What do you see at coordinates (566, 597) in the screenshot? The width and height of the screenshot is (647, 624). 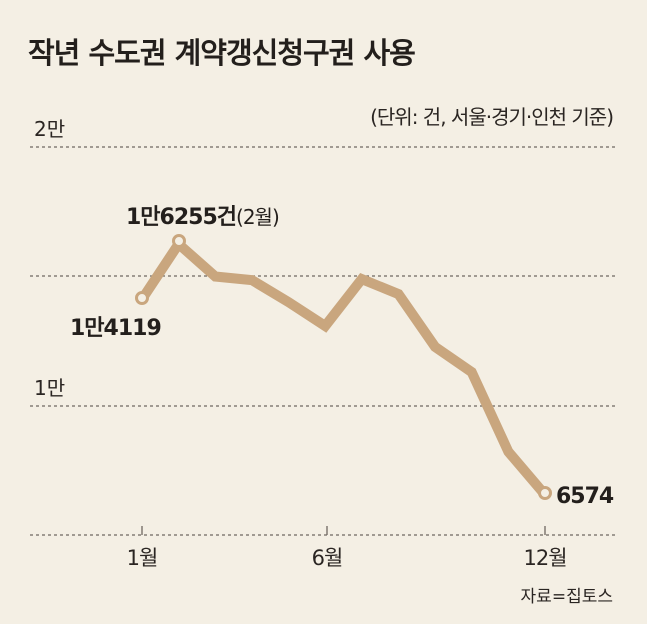 I see `source-note: 자료=집토스` at bounding box center [566, 597].